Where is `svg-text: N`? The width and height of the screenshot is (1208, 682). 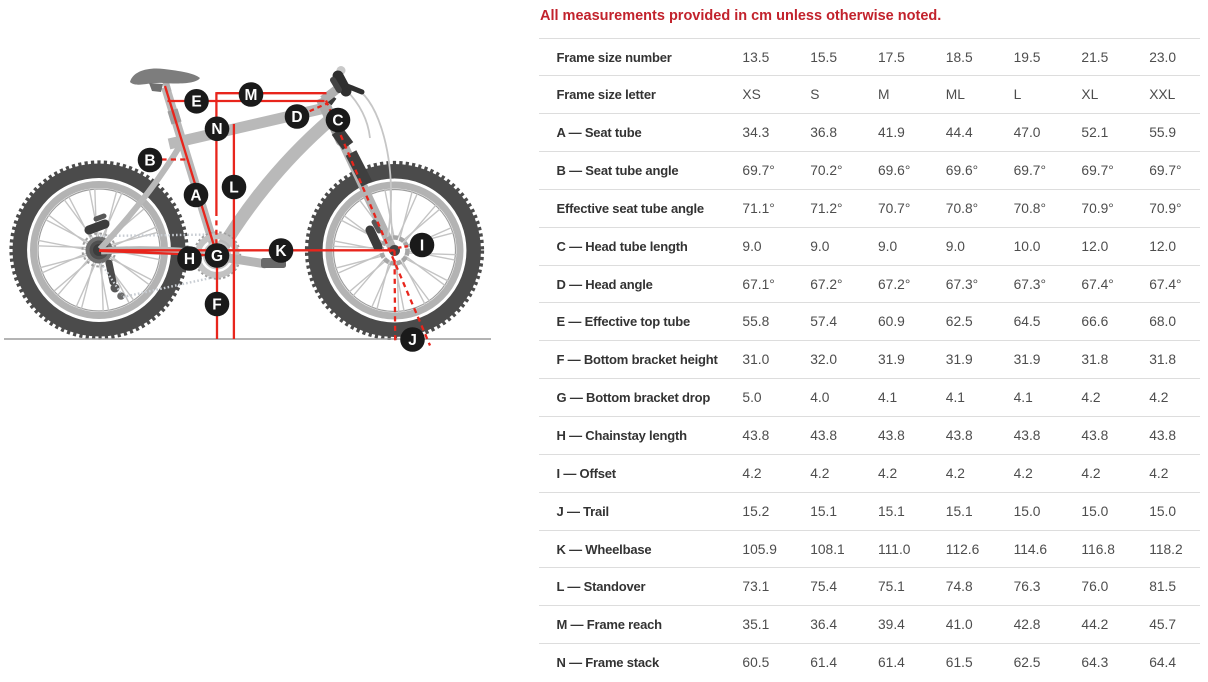
svg-text: N is located at coordinates (216, 129).